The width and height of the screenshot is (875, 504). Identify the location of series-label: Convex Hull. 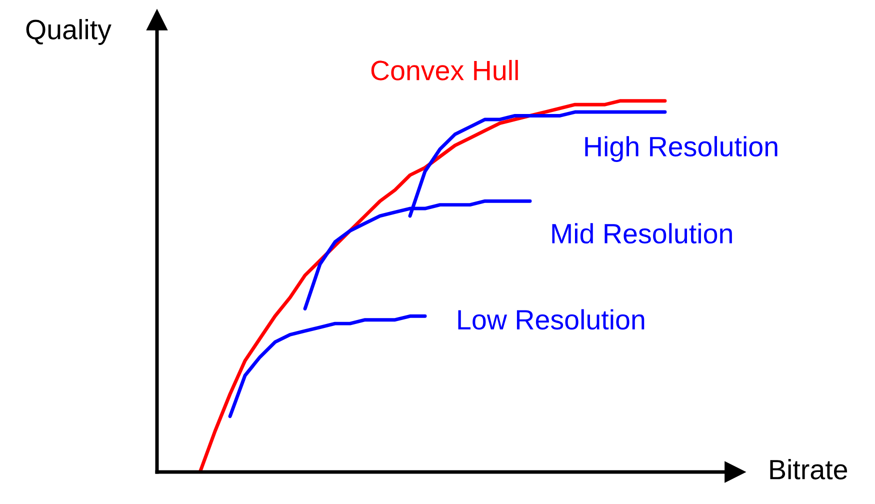
(444, 70).